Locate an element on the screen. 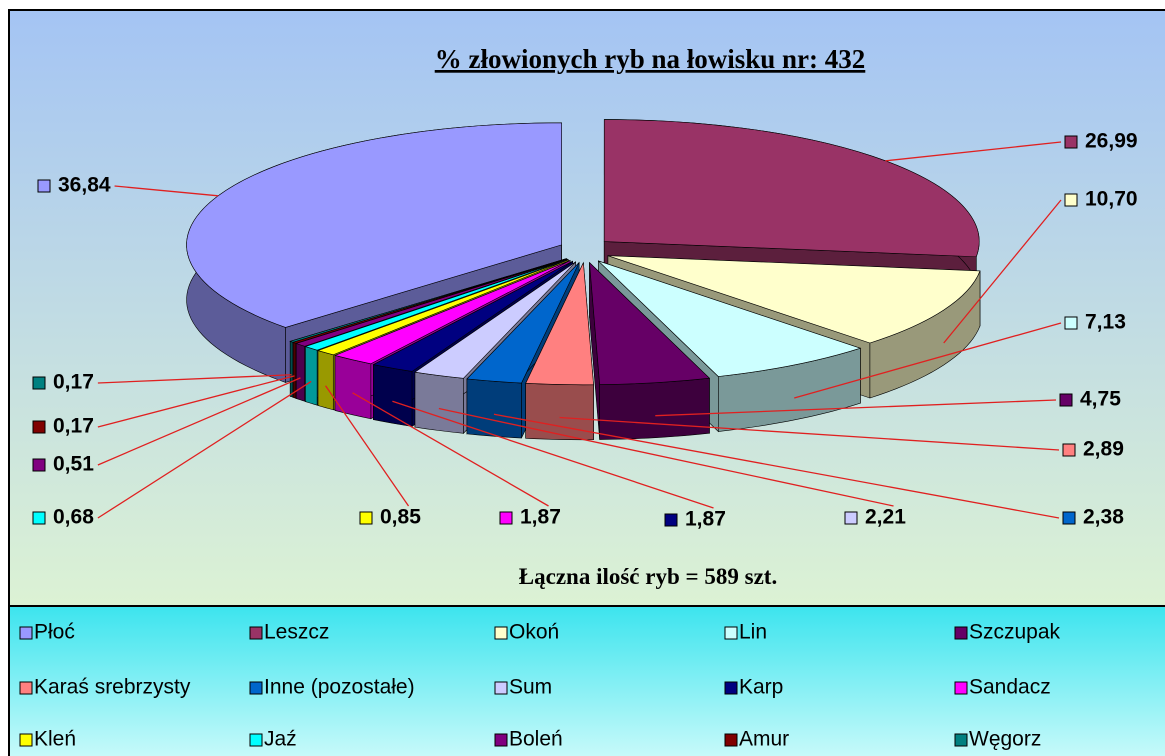 The width and height of the screenshot is (1165, 756). data-label: 7,13 is located at coordinates (1105, 322).